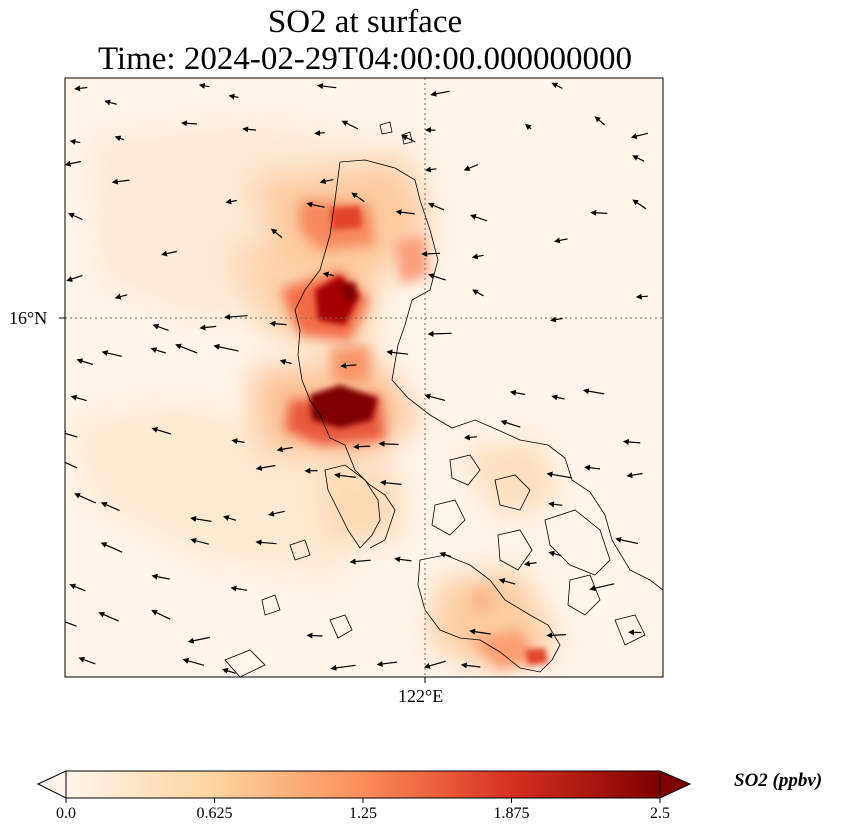  I want to click on colorbar-tick-label: 2.5, so click(660, 813).